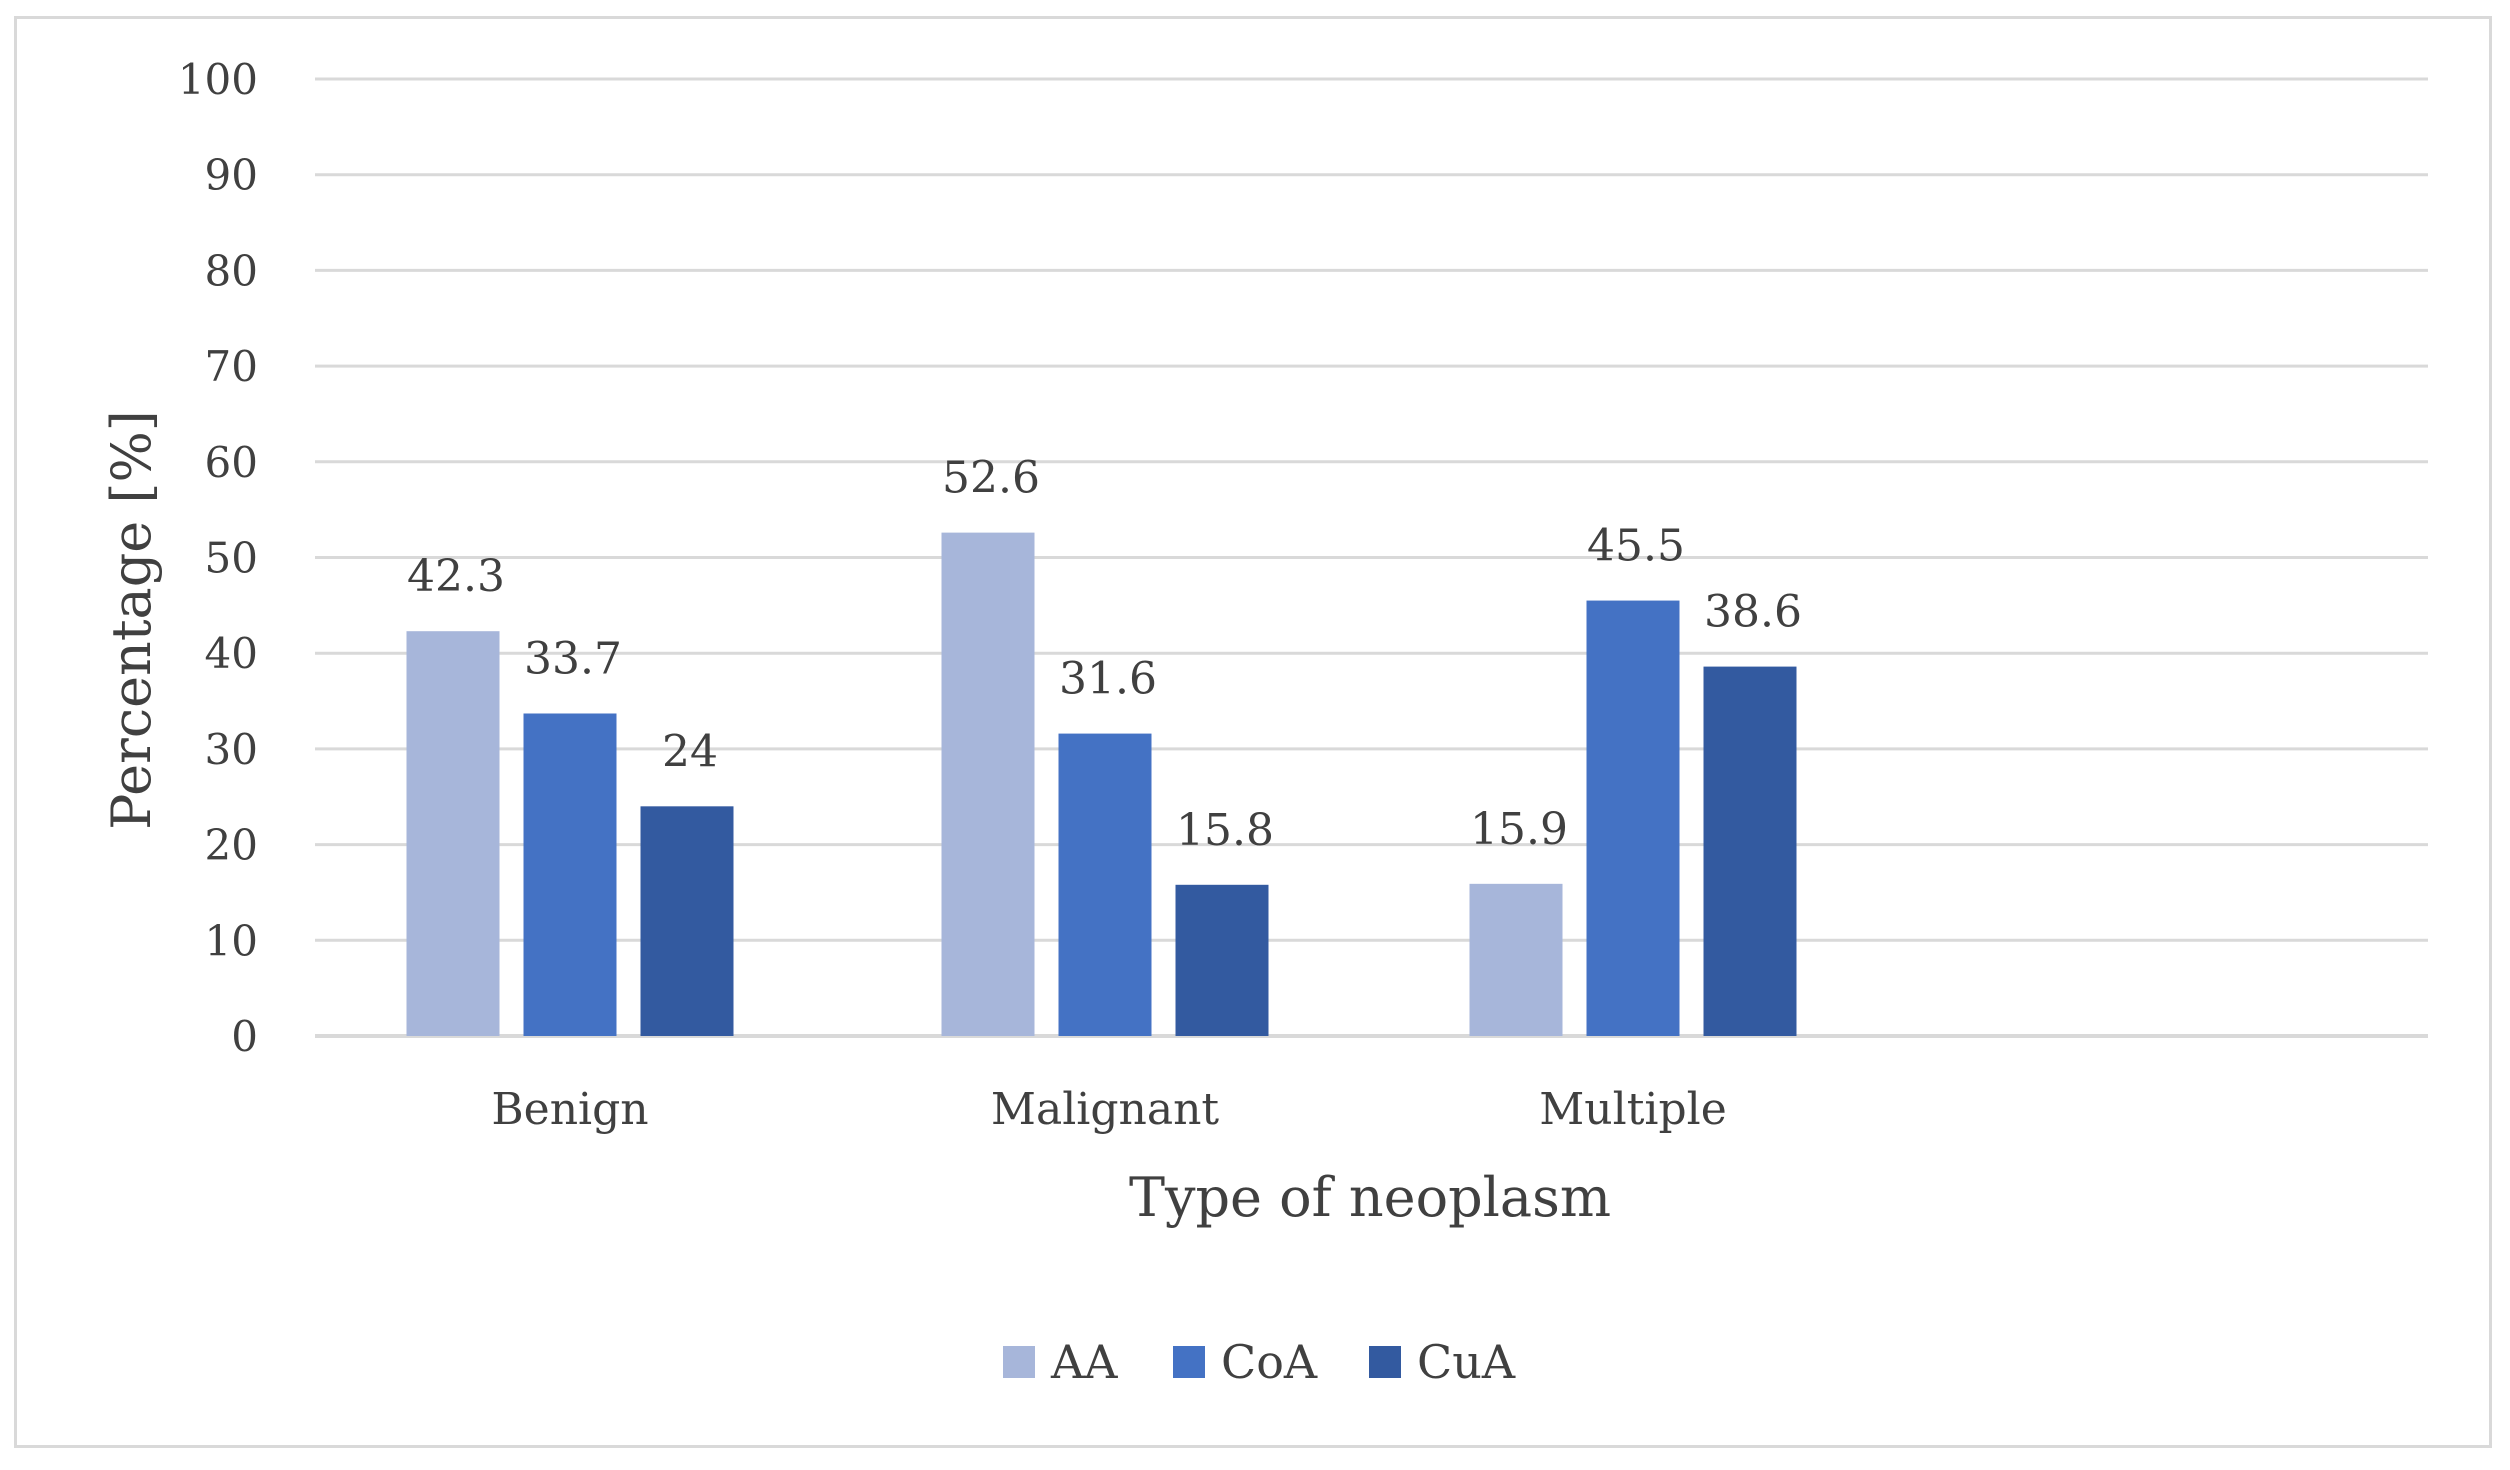 This screenshot has width=2510, height=1470. Describe the element at coordinates (1222, 960) in the screenshot. I see `bar-cua-malignant` at that location.